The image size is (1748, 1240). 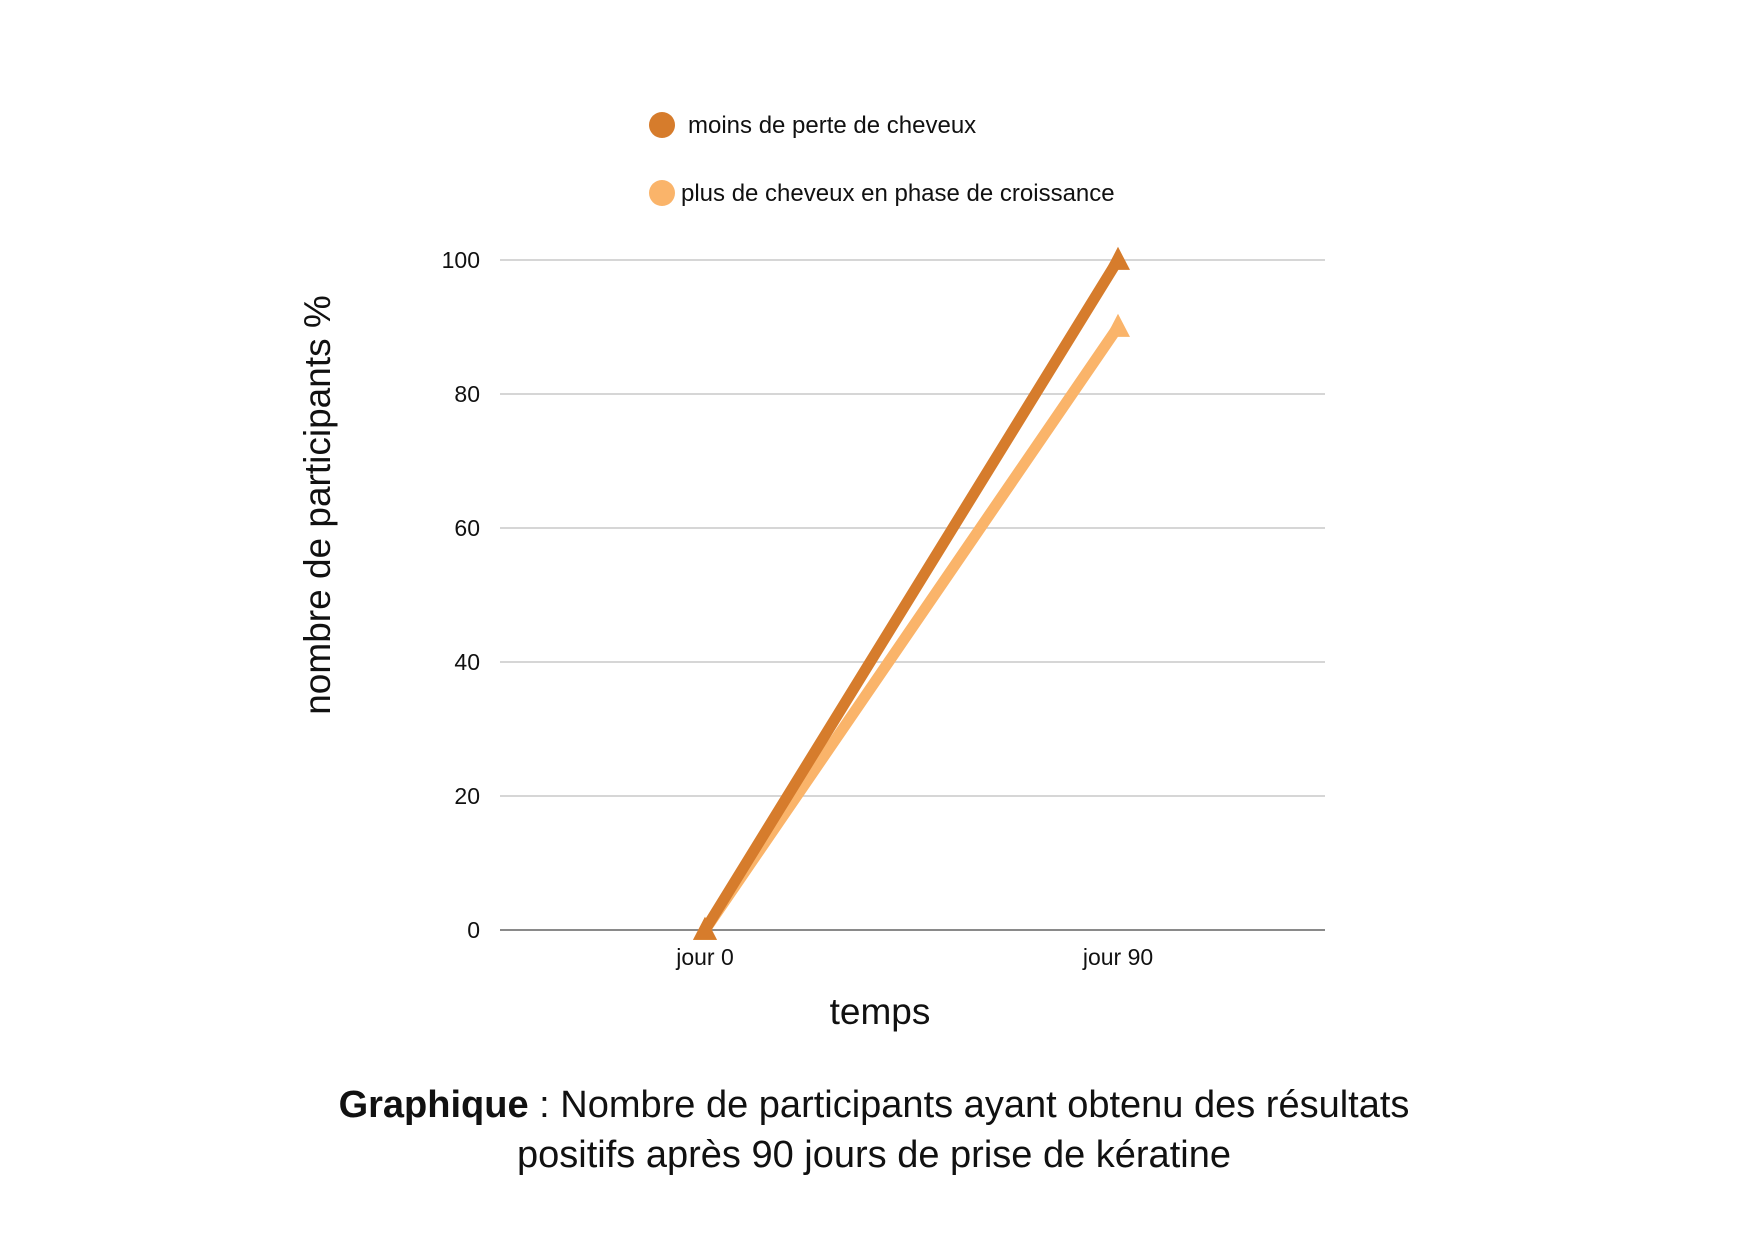 What do you see at coordinates (832, 125) in the screenshot?
I see `legend-label: moins de perte de cheveux` at bounding box center [832, 125].